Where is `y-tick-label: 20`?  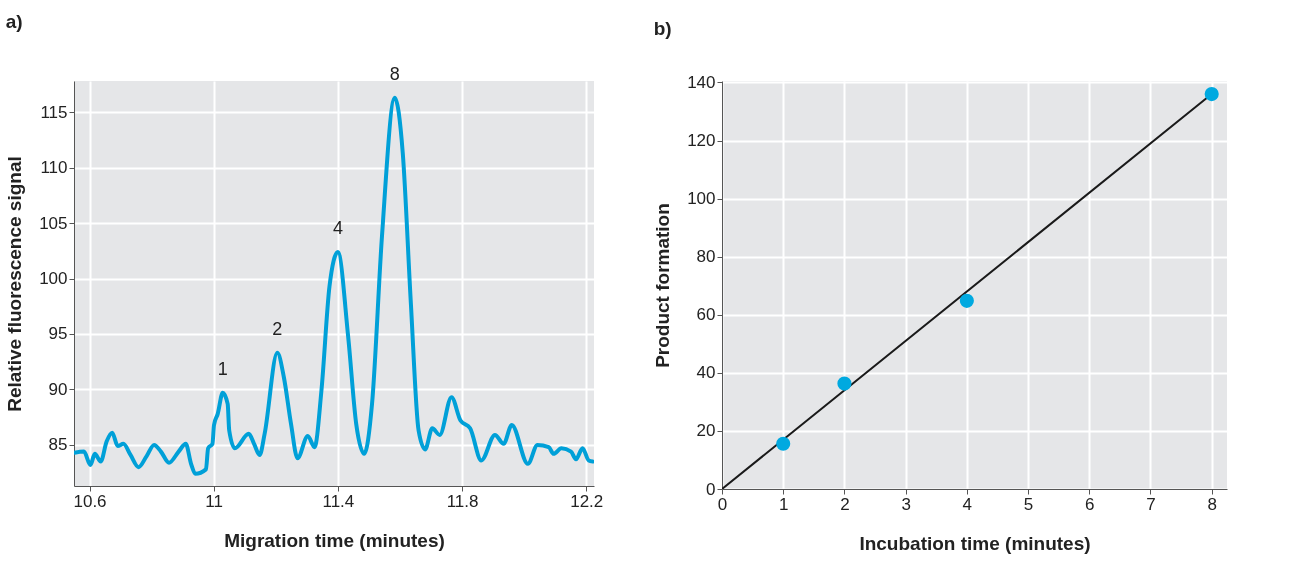 y-tick-label: 20 is located at coordinates (706, 431).